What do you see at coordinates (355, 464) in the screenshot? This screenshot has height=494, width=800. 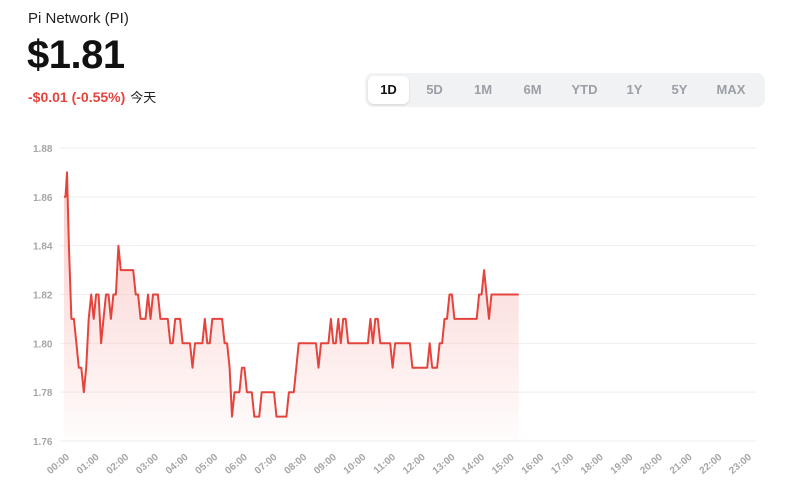 I see `x-tick-label: 10:00` at bounding box center [355, 464].